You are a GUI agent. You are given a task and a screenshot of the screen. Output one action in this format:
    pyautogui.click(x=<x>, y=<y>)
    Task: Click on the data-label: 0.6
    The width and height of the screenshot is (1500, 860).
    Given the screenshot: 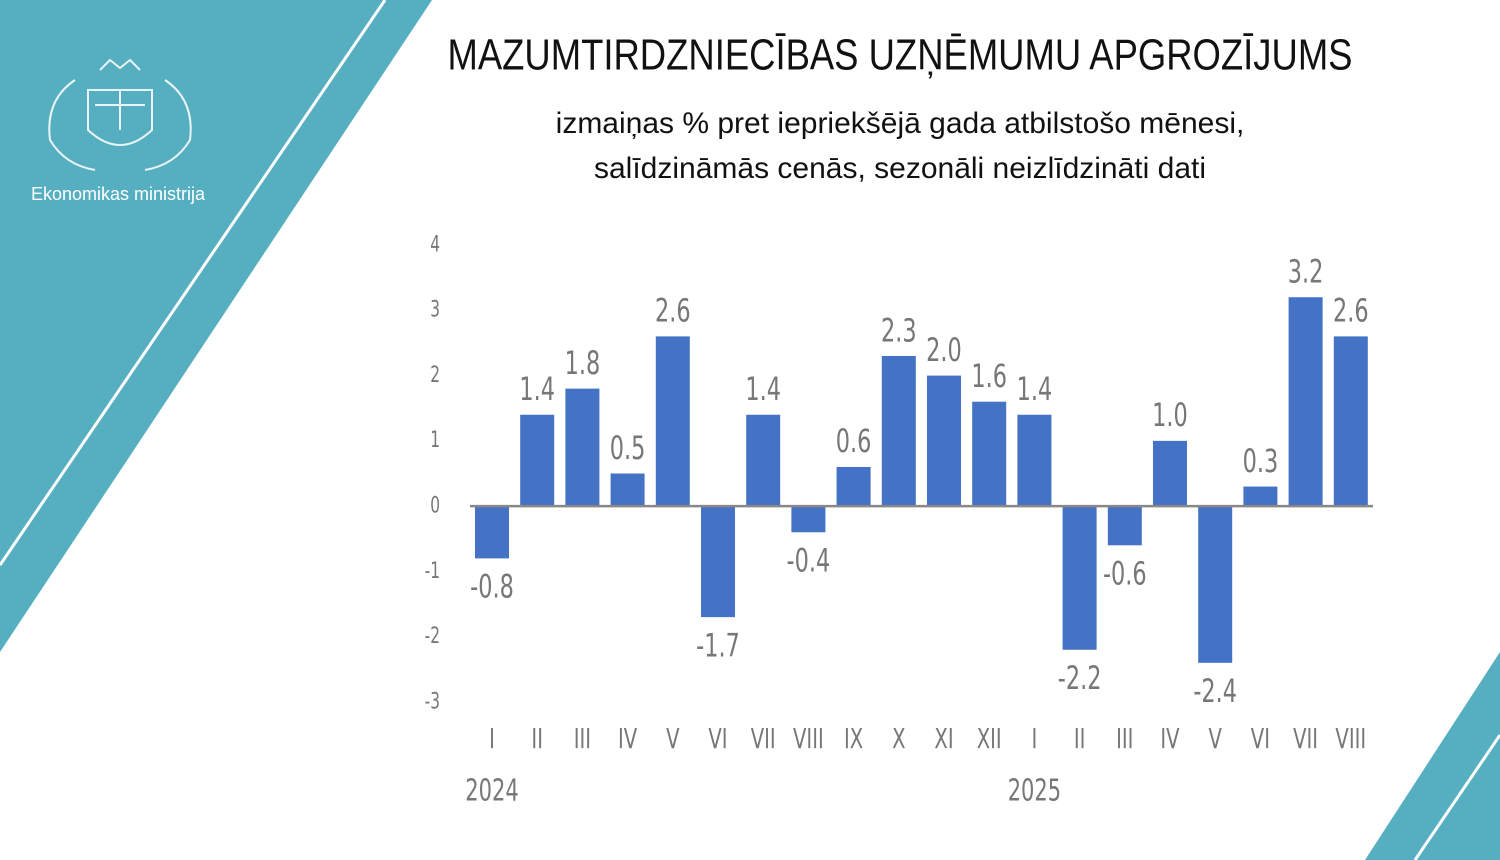 What is the action you would take?
    pyautogui.click(x=854, y=441)
    